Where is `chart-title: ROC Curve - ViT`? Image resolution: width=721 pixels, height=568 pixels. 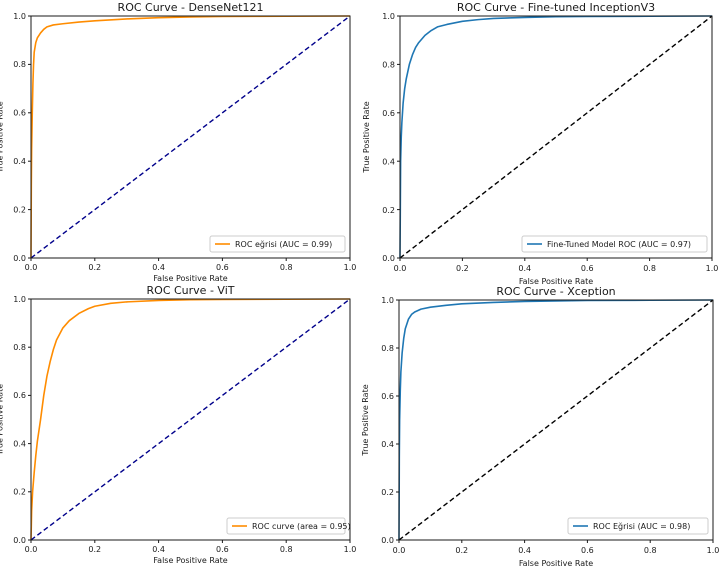 chart-title: ROC Curve - ViT is located at coordinates (191, 290).